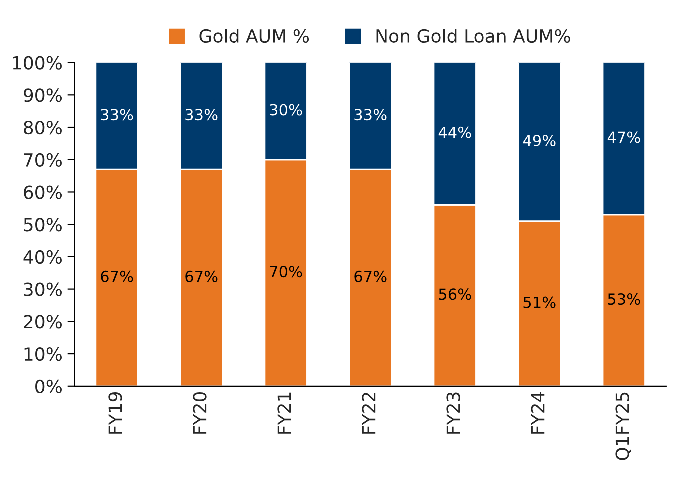 The width and height of the screenshot is (680, 483). Describe the element at coordinates (624, 138) in the screenshot. I see `data-label: 47%` at that location.